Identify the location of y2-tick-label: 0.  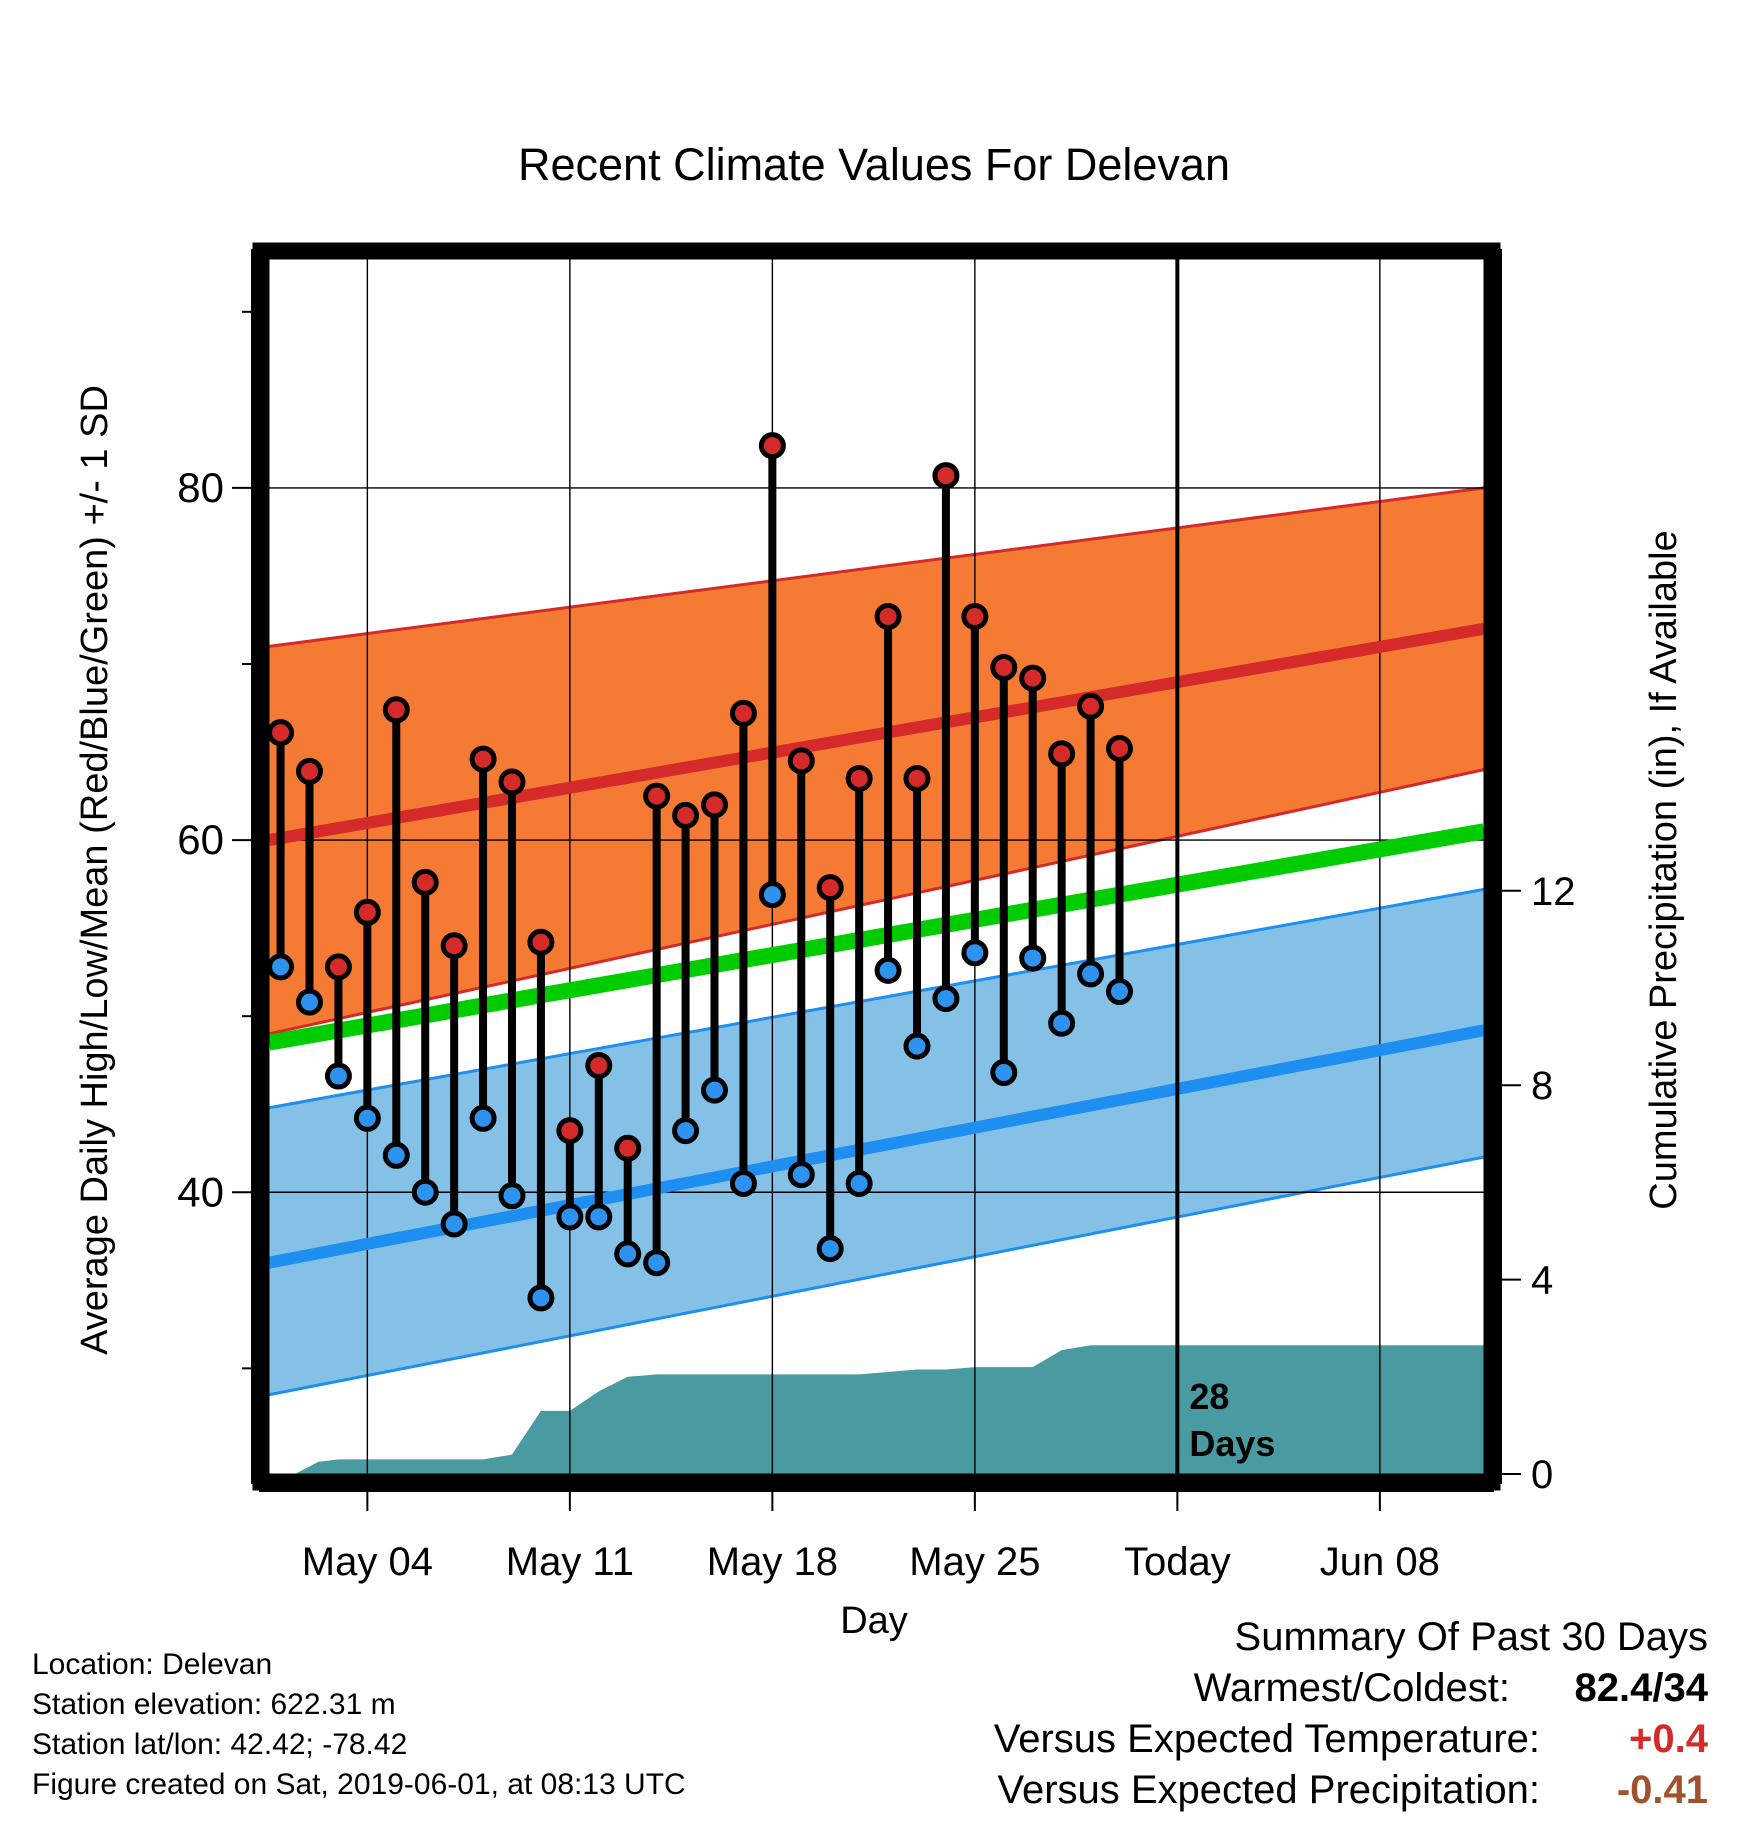
(1542, 1475).